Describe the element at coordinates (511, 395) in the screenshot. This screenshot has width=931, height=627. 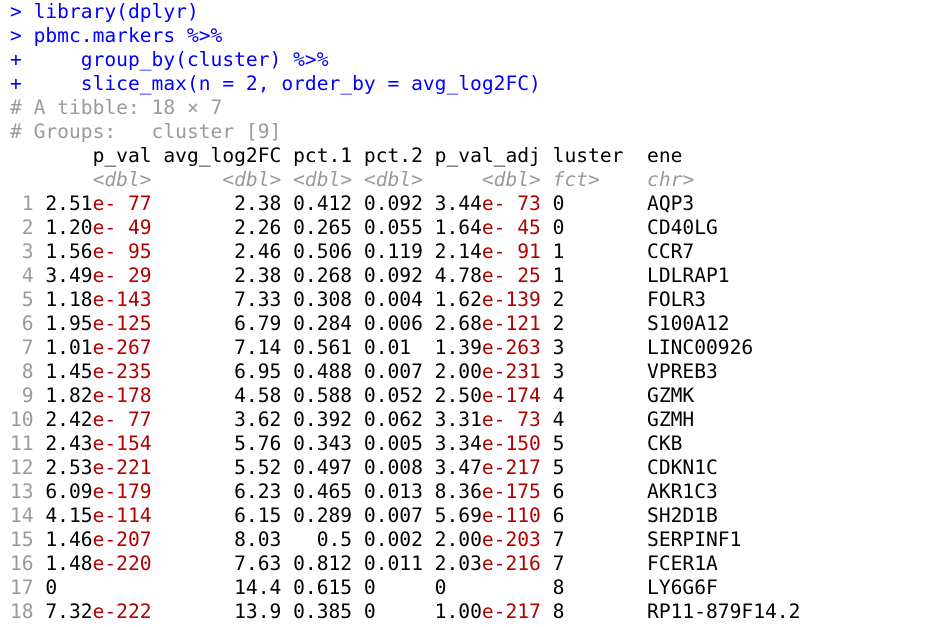
I see `p-val-adj-exponent: e-174` at that location.